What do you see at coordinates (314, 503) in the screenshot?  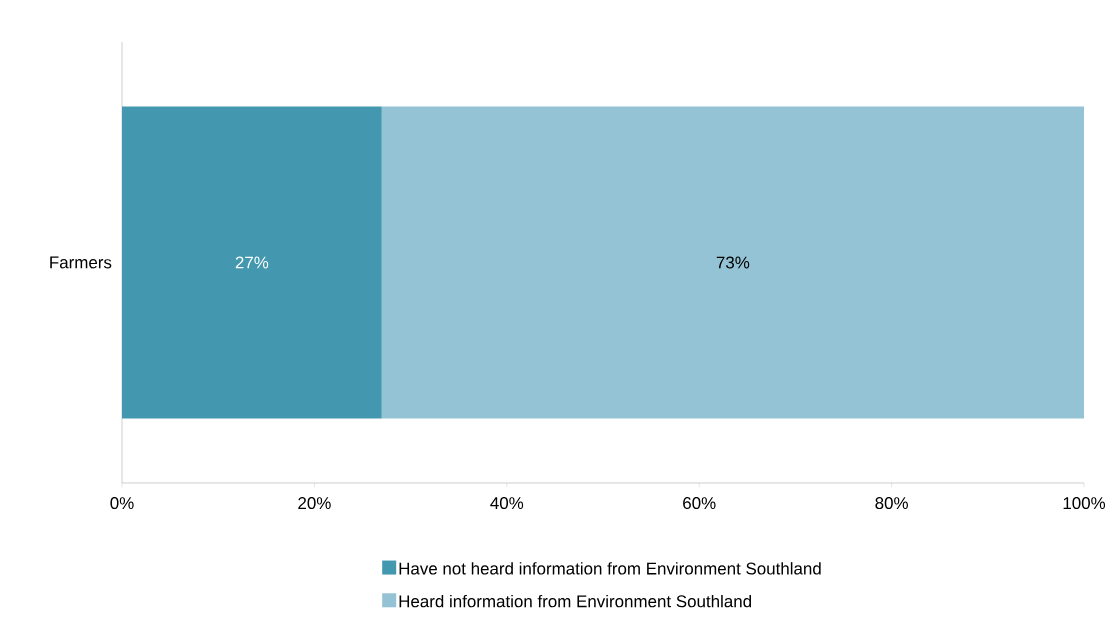 I see `x-tick-label: 20%` at bounding box center [314, 503].